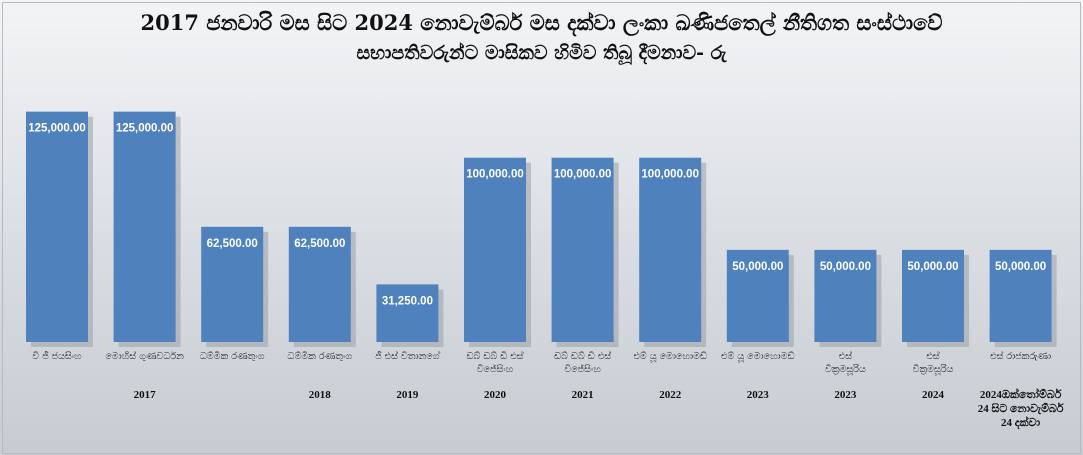 This screenshot has height=455, width=1083. What do you see at coordinates (1021, 408) in the screenshot?
I see `year-label: 2024ඔක්තෝම්බර් 24 සිට නොවැම්බර් 24 දක්වා` at bounding box center [1021, 408].